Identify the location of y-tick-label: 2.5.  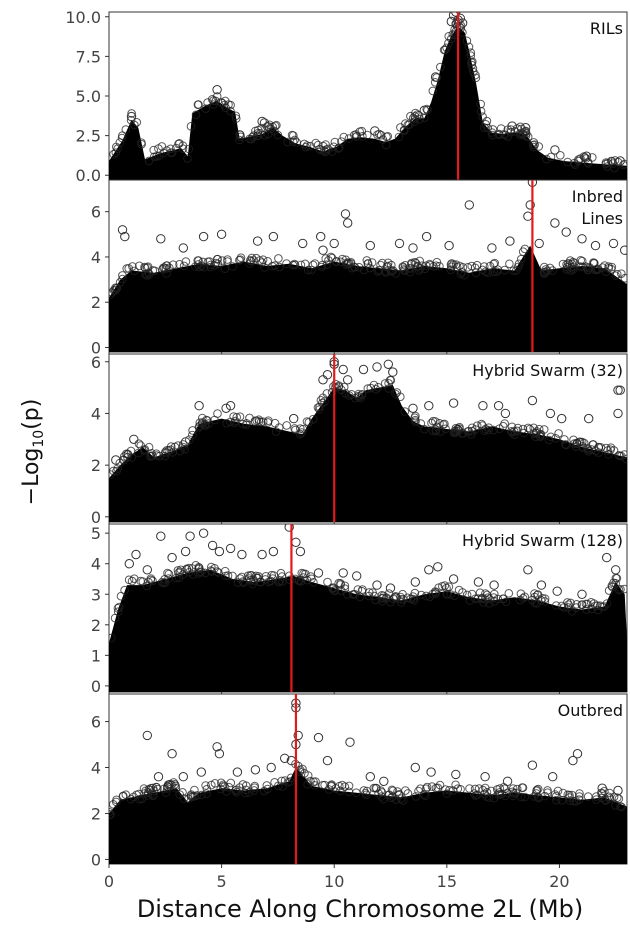
(88, 136).